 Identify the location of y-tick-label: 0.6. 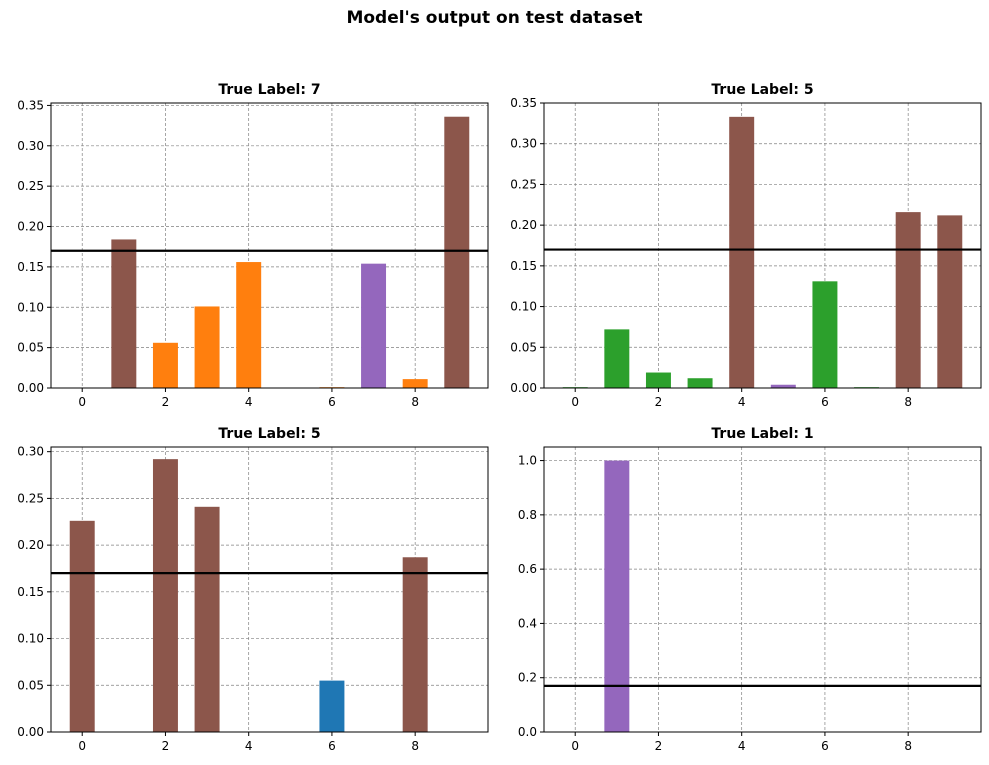
(527, 569).